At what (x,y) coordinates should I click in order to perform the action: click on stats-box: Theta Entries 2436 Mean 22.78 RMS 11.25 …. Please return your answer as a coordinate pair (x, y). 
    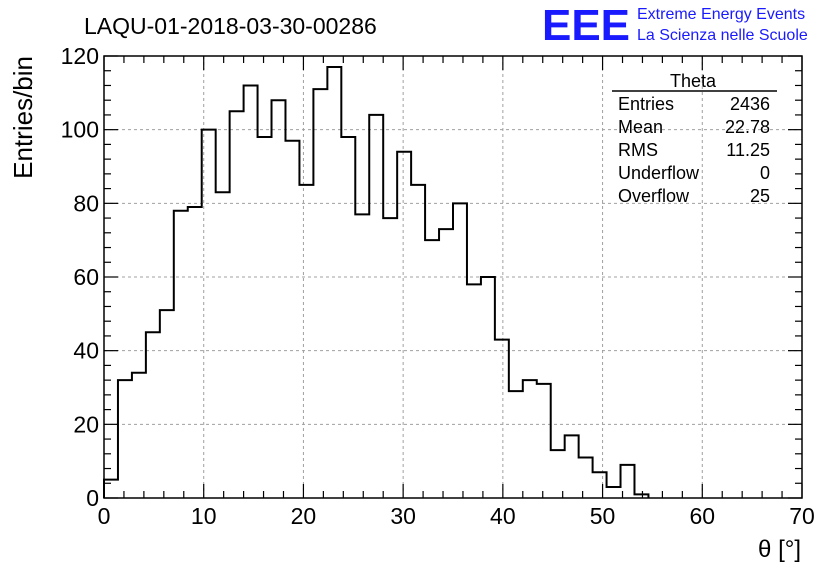
    Looking at the image, I should click on (694, 138).